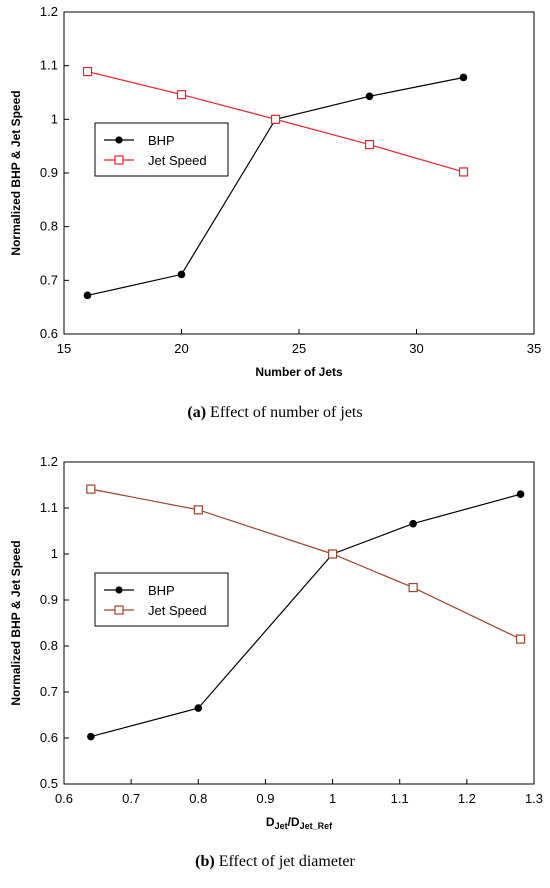  I want to click on chart-a-legend-jetspeed-label: Jet Speed, so click(177, 160).